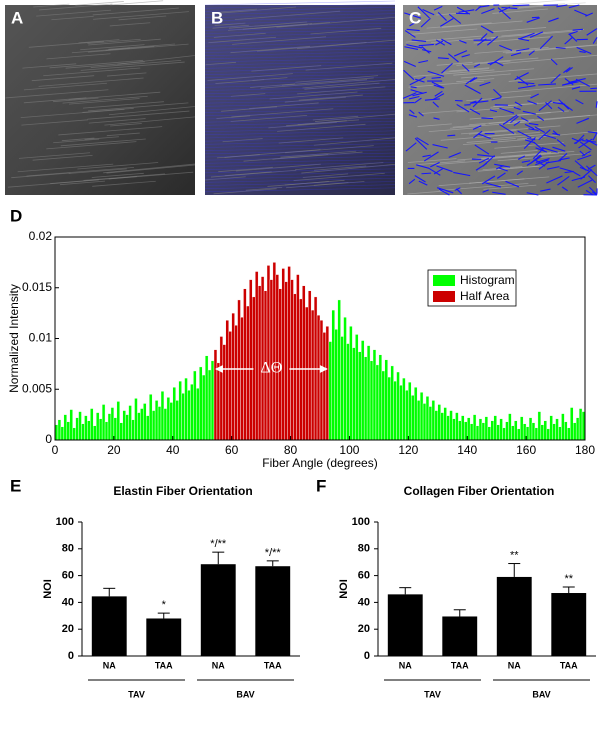 The width and height of the screenshot is (605, 729). Describe the element at coordinates (432, 694) in the screenshot. I see `group-label: TAV` at that location.